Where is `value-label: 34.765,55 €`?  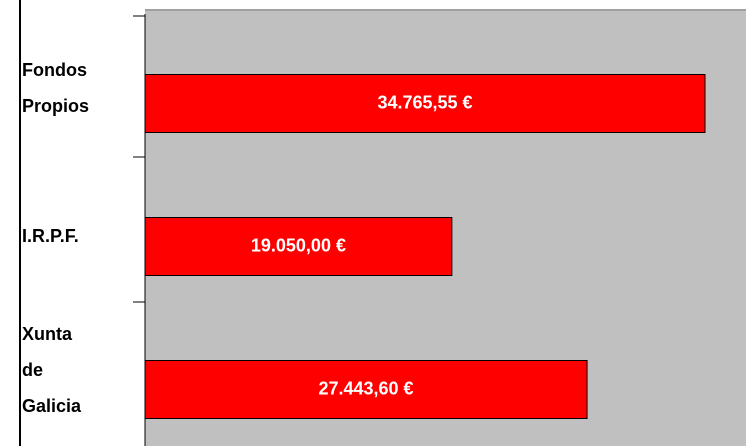
value-label: 34.765,55 € is located at coordinates (424, 102).